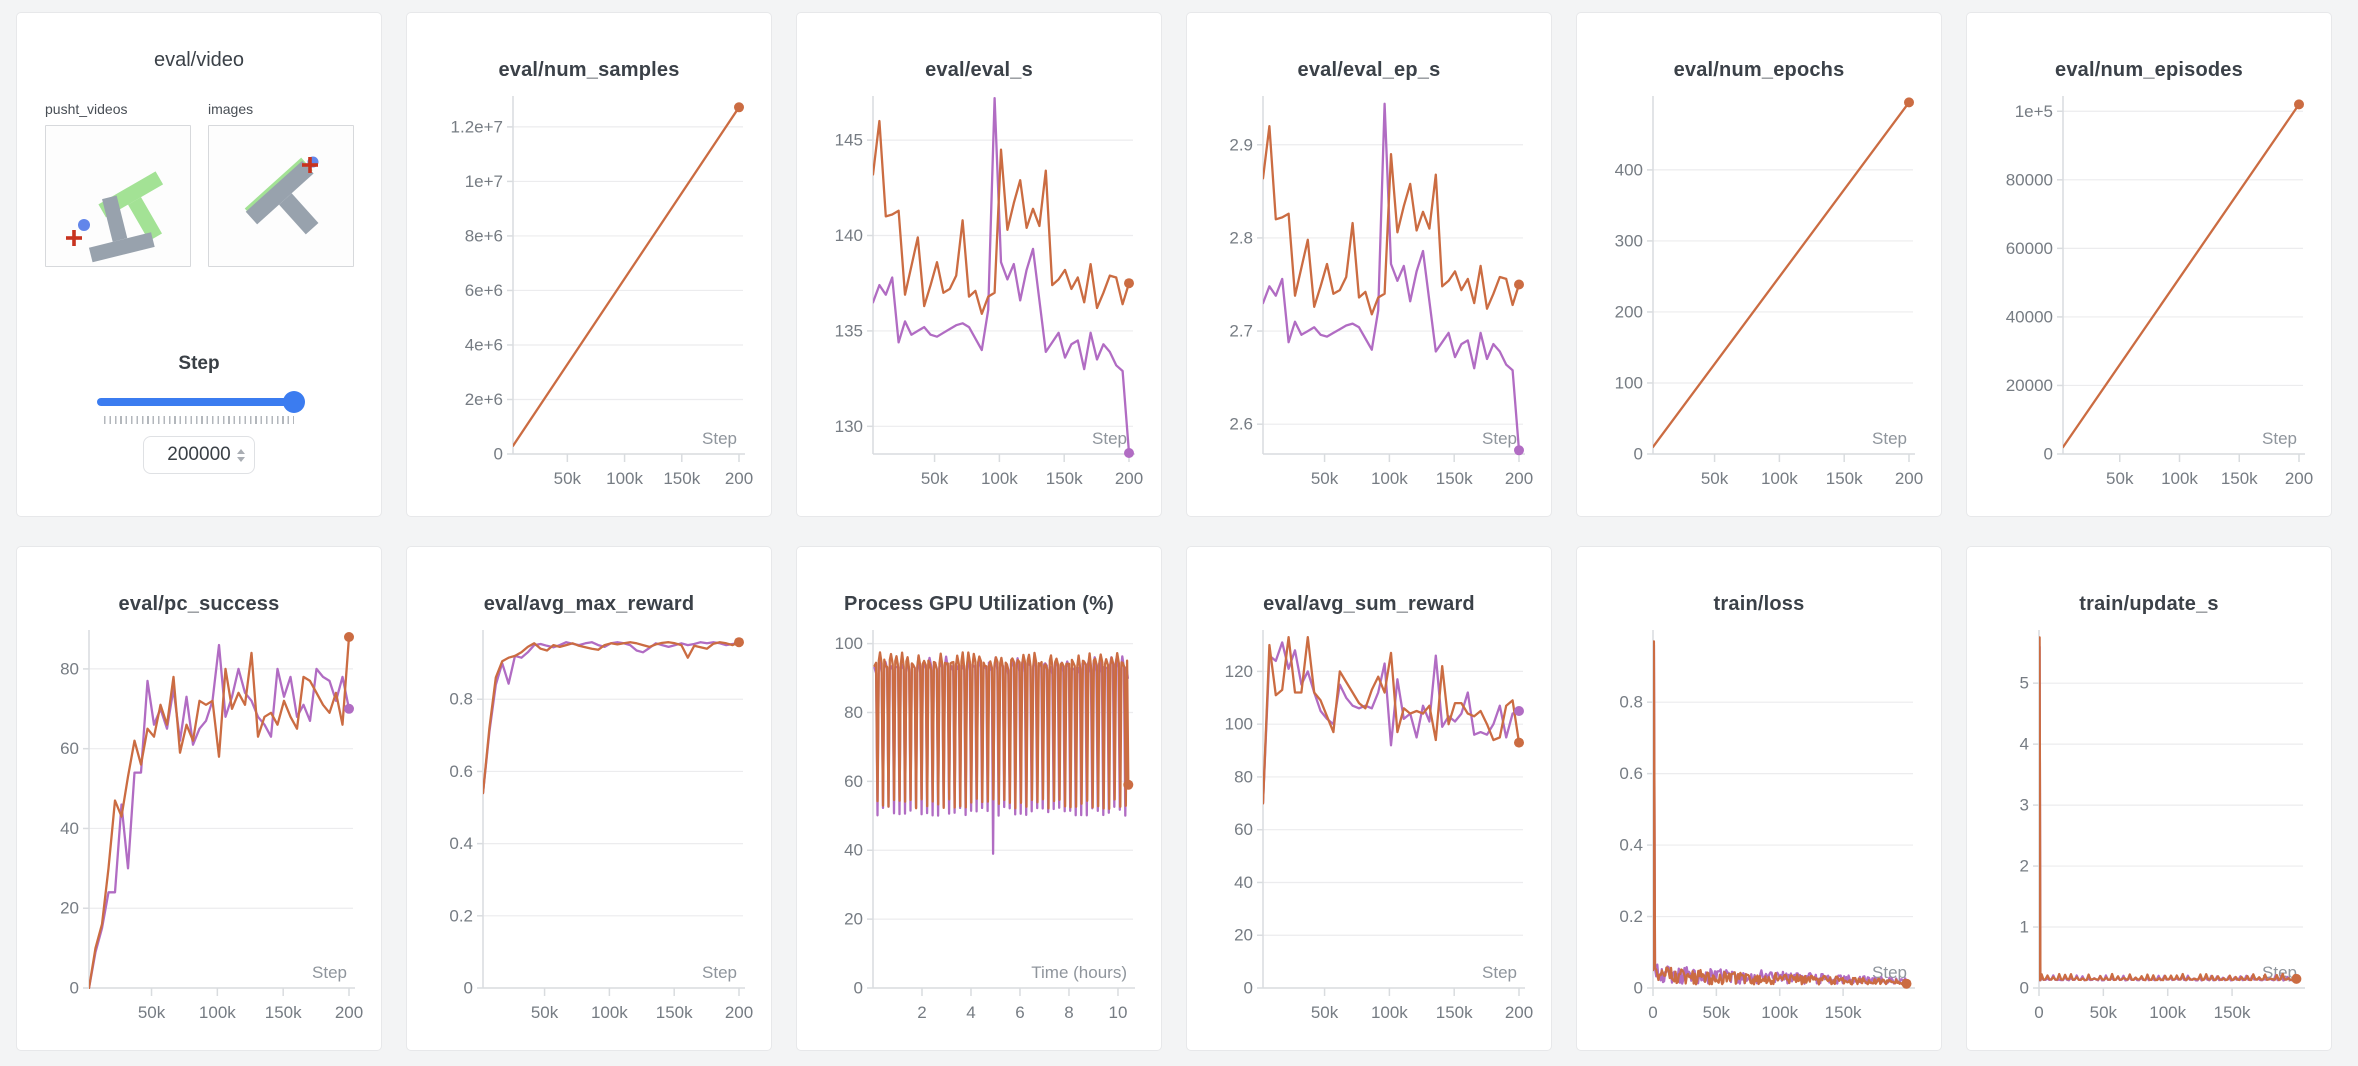 This screenshot has height=1066, width=2358. I want to click on step-input-value: 200000, so click(199, 454).